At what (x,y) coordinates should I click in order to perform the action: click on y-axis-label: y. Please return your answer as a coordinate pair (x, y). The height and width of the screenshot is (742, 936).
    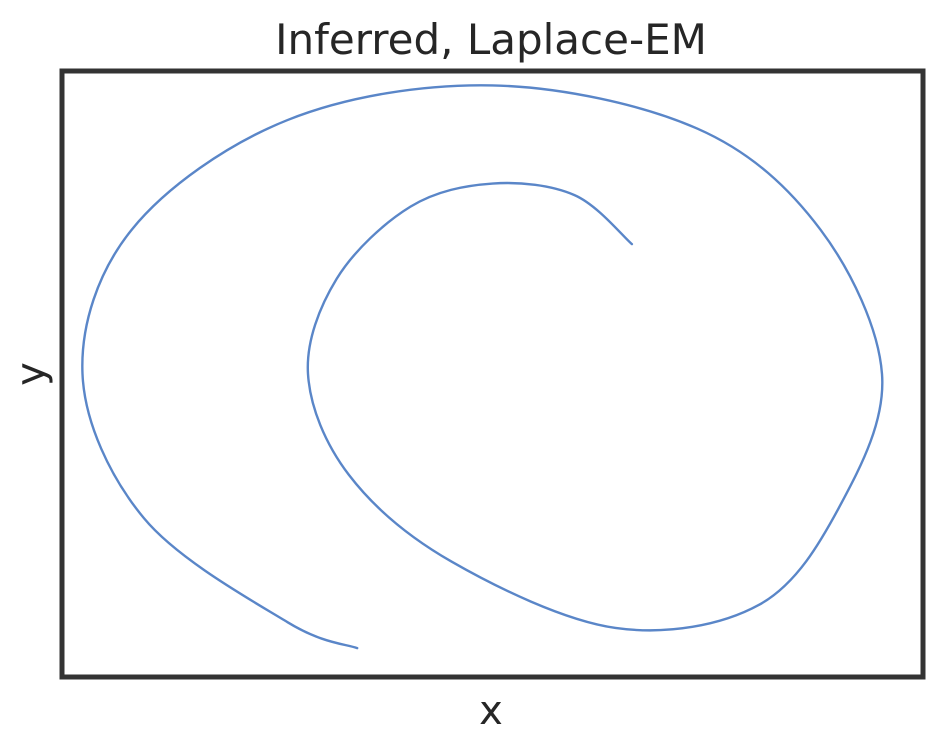
    Looking at the image, I should click on (31, 374).